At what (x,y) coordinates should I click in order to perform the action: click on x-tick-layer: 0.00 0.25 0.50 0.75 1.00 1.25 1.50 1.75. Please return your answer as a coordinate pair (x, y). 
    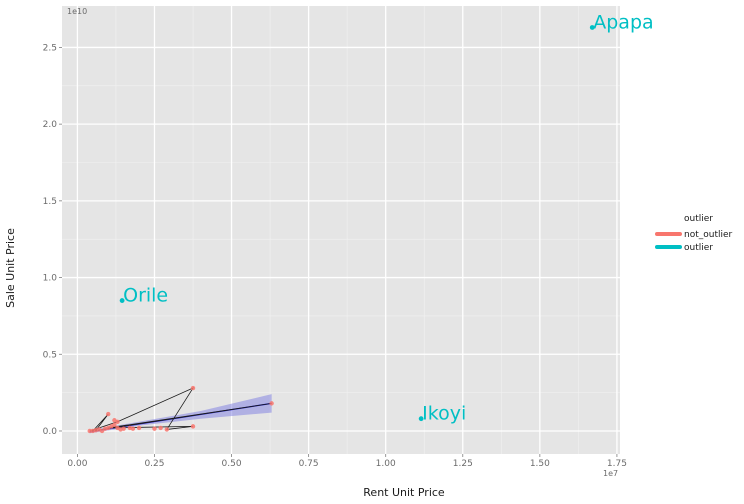
    Looking at the image, I should click on (347, 461).